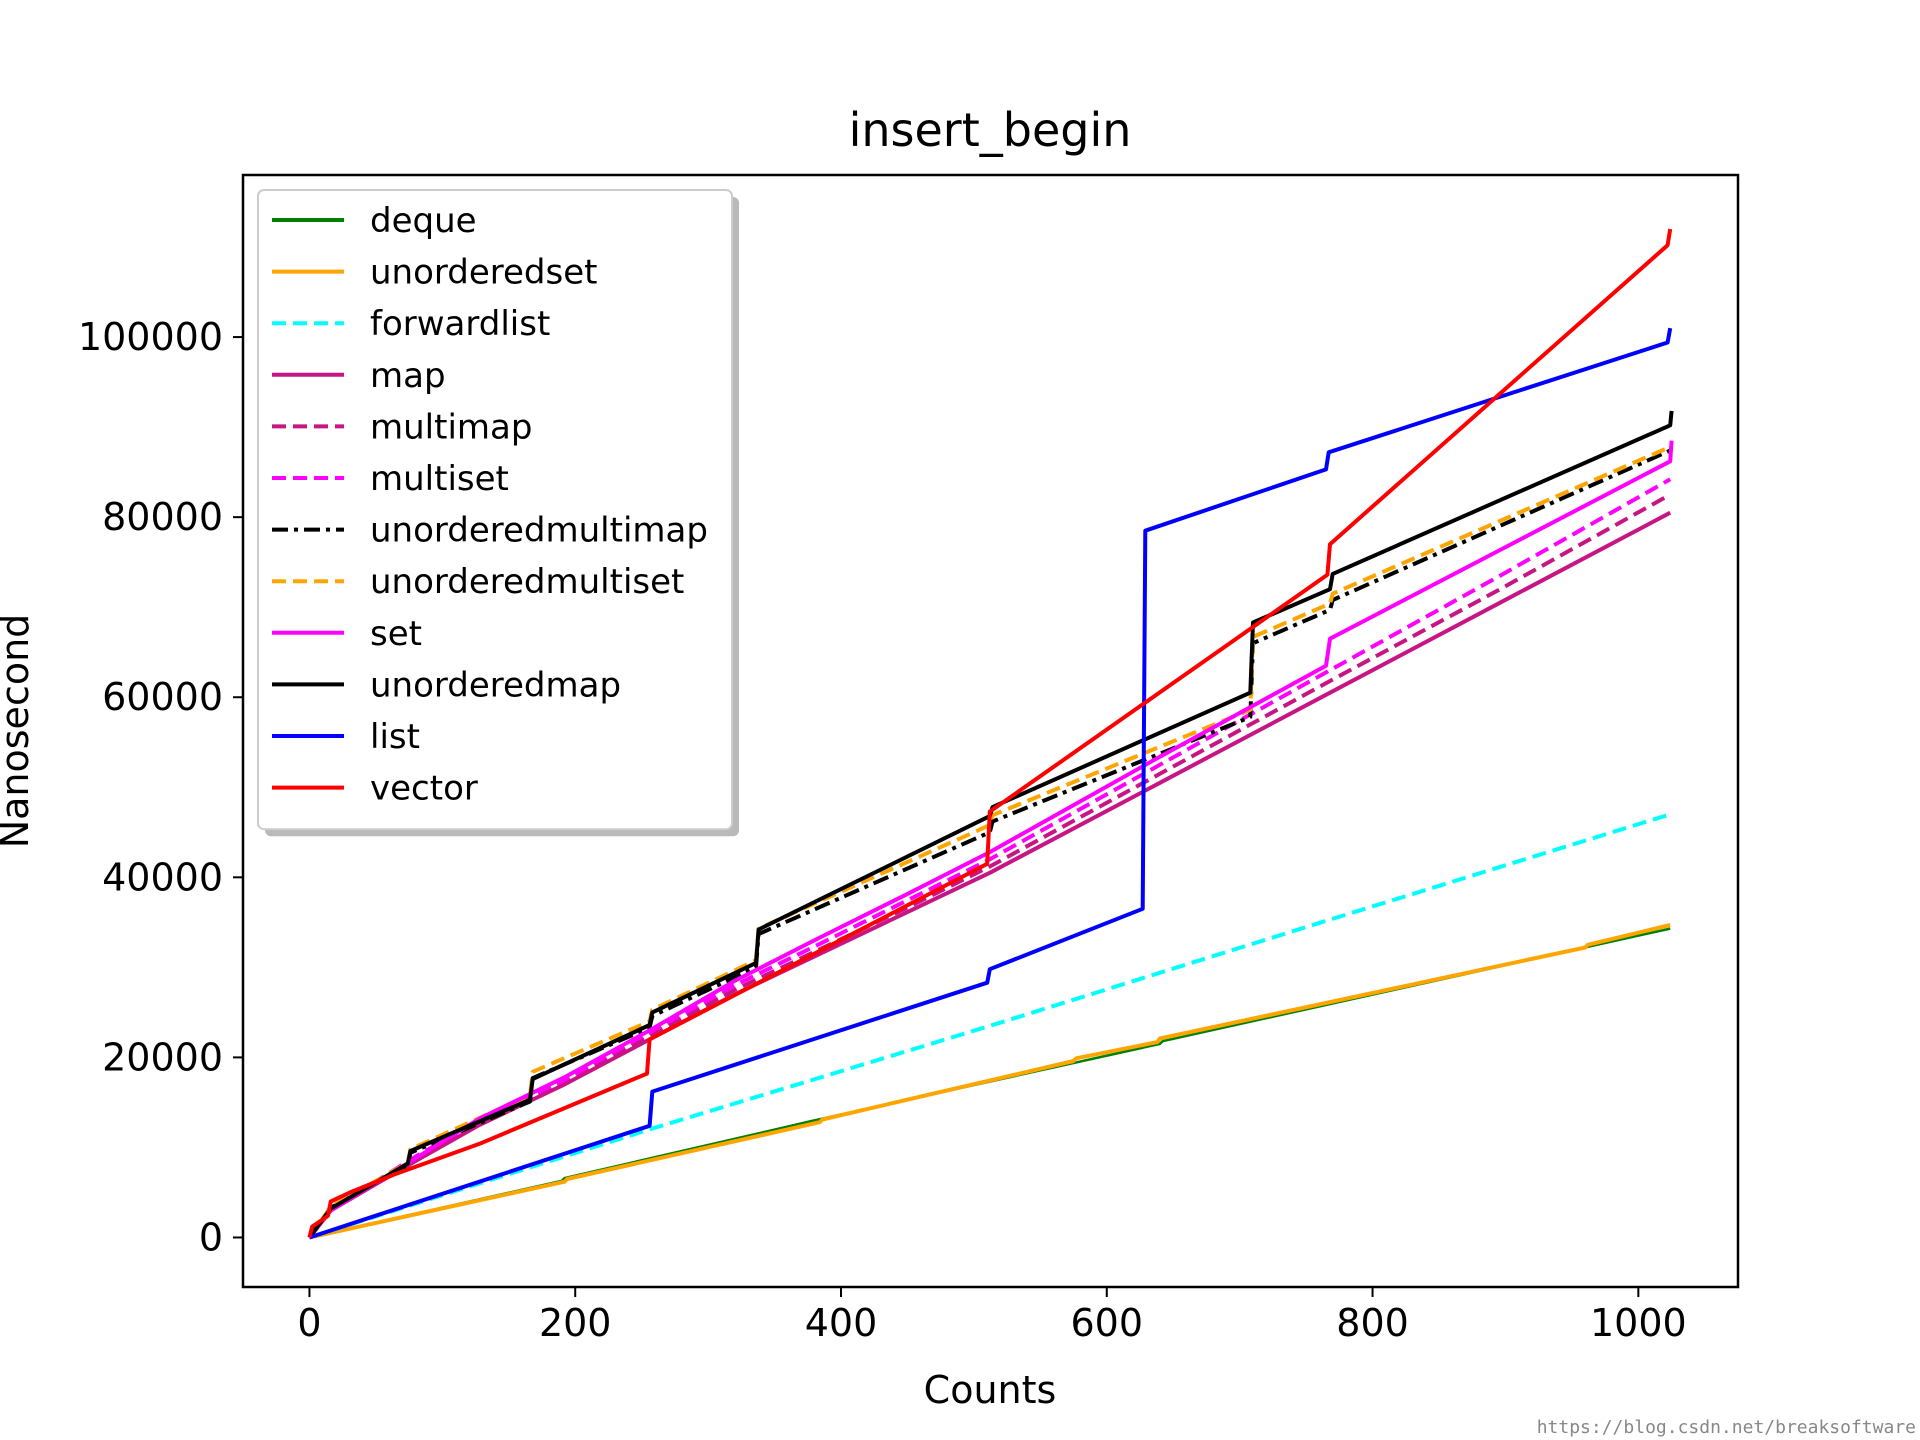 This screenshot has height=1440, width=1920. I want to click on y-tick-label: 40000, so click(162, 877).